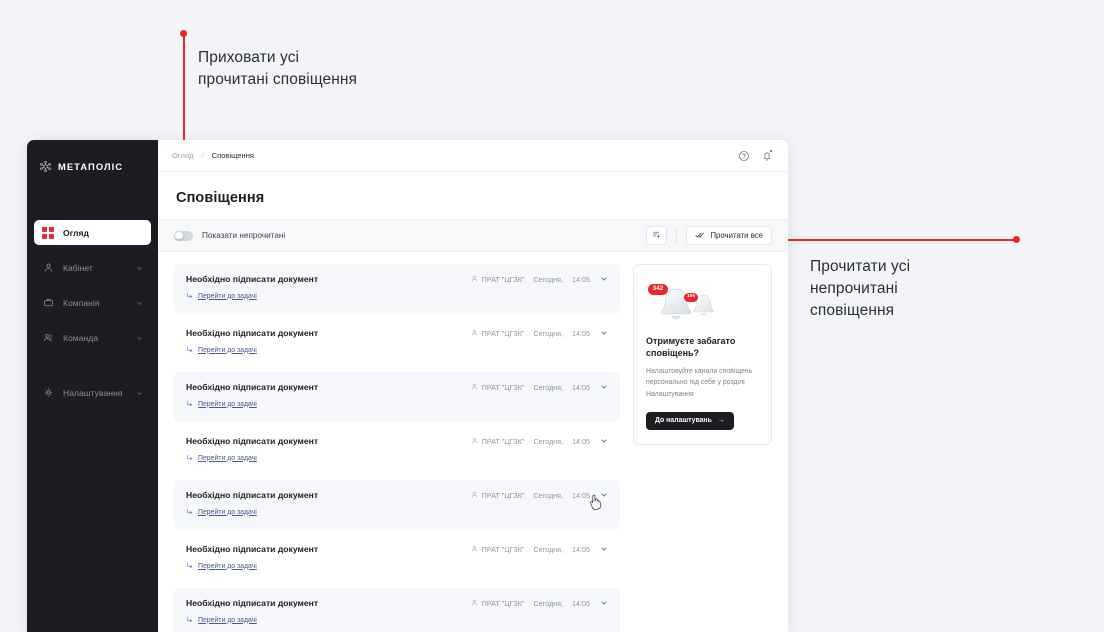 The height and width of the screenshot is (632, 1104). What do you see at coordinates (183, 155) in the screenshot?
I see `breadcrumb-root: Огляд` at bounding box center [183, 155].